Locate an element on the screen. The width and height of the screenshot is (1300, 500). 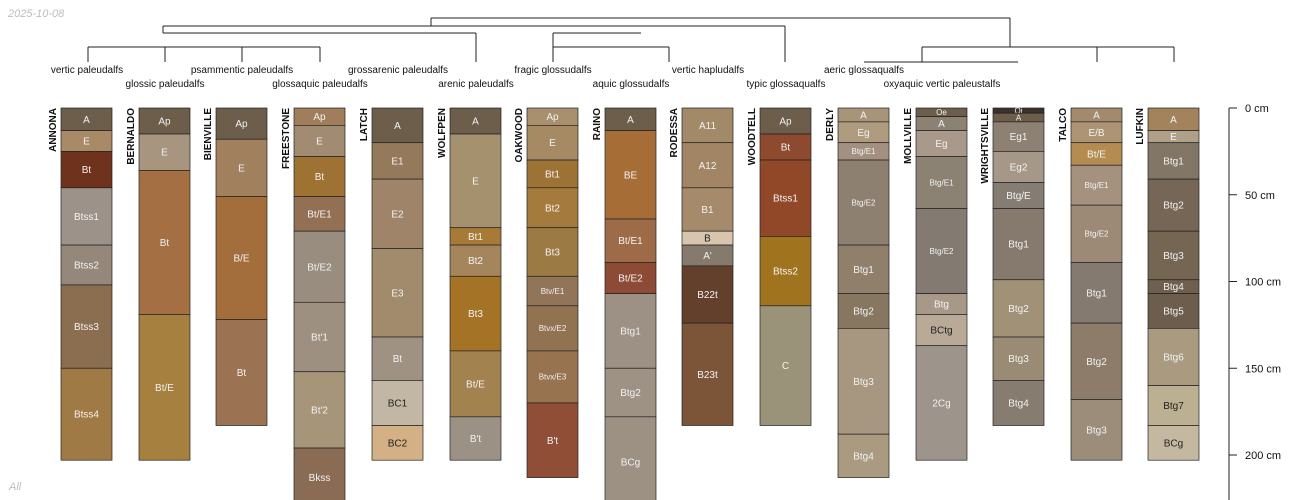
horizon-label: Btg7 is located at coordinates (1173, 406).